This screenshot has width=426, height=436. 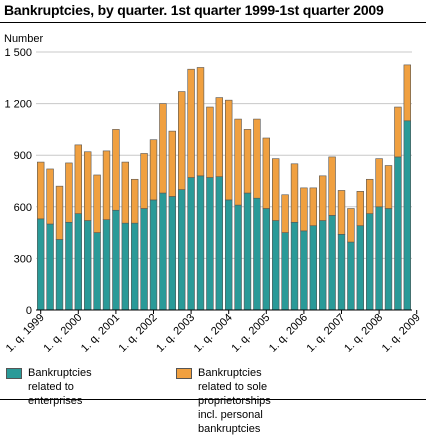 What do you see at coordinates (250, 333) in the screenshot?
I see `x-tick-label: 1. q. 2005` at bounding box center [250, 333].